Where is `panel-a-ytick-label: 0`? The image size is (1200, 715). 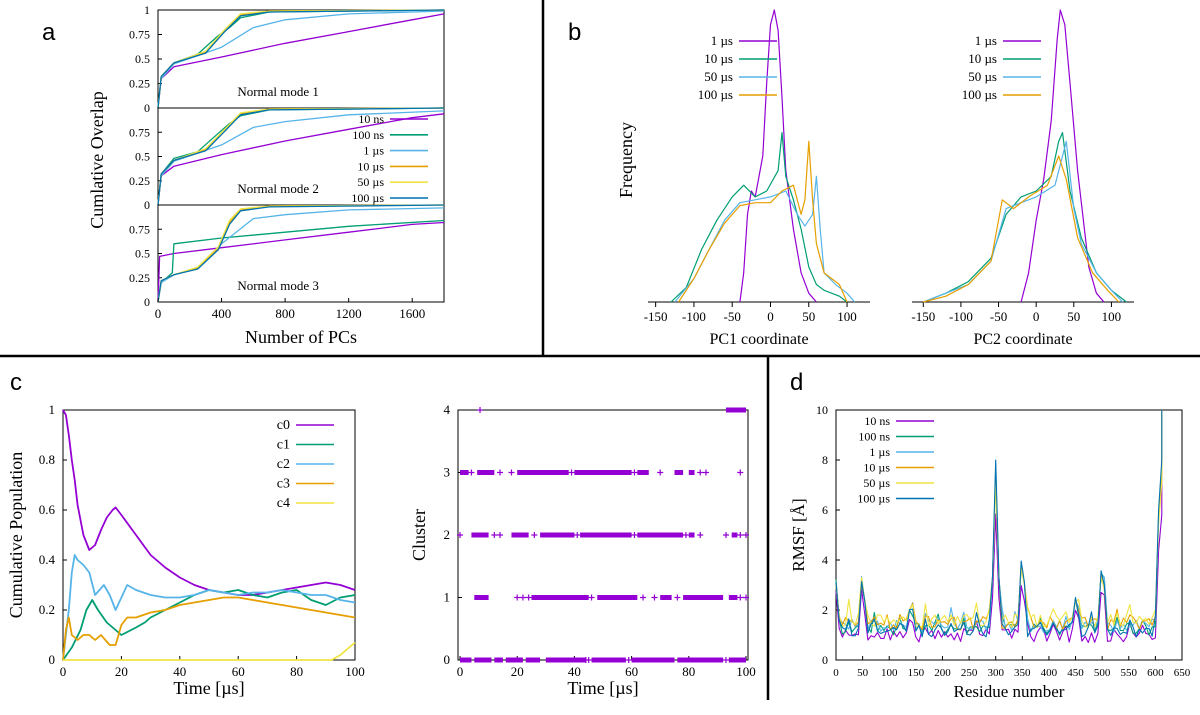 panel-a-ytick-label: 0 is located at coordinates (147, 108).